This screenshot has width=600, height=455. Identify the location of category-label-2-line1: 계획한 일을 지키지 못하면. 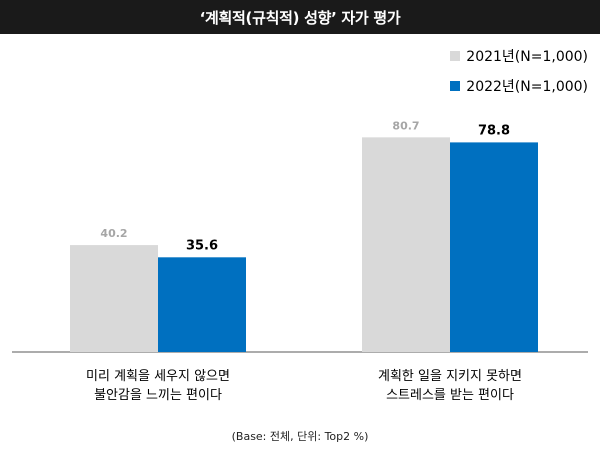
(450, 376).